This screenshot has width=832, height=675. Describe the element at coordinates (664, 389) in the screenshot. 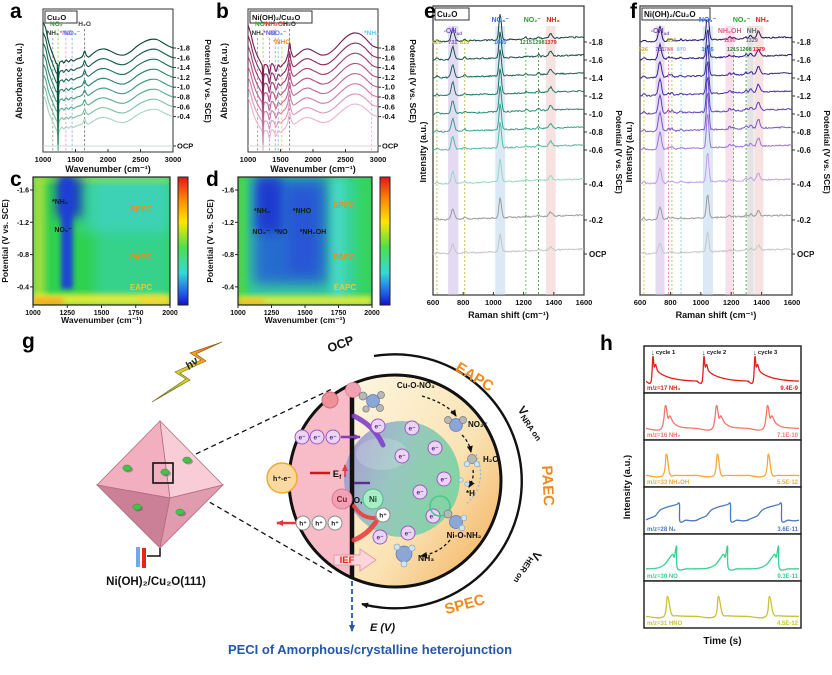

I see `ms-row-label: m/z=17 NH₃` at that location.